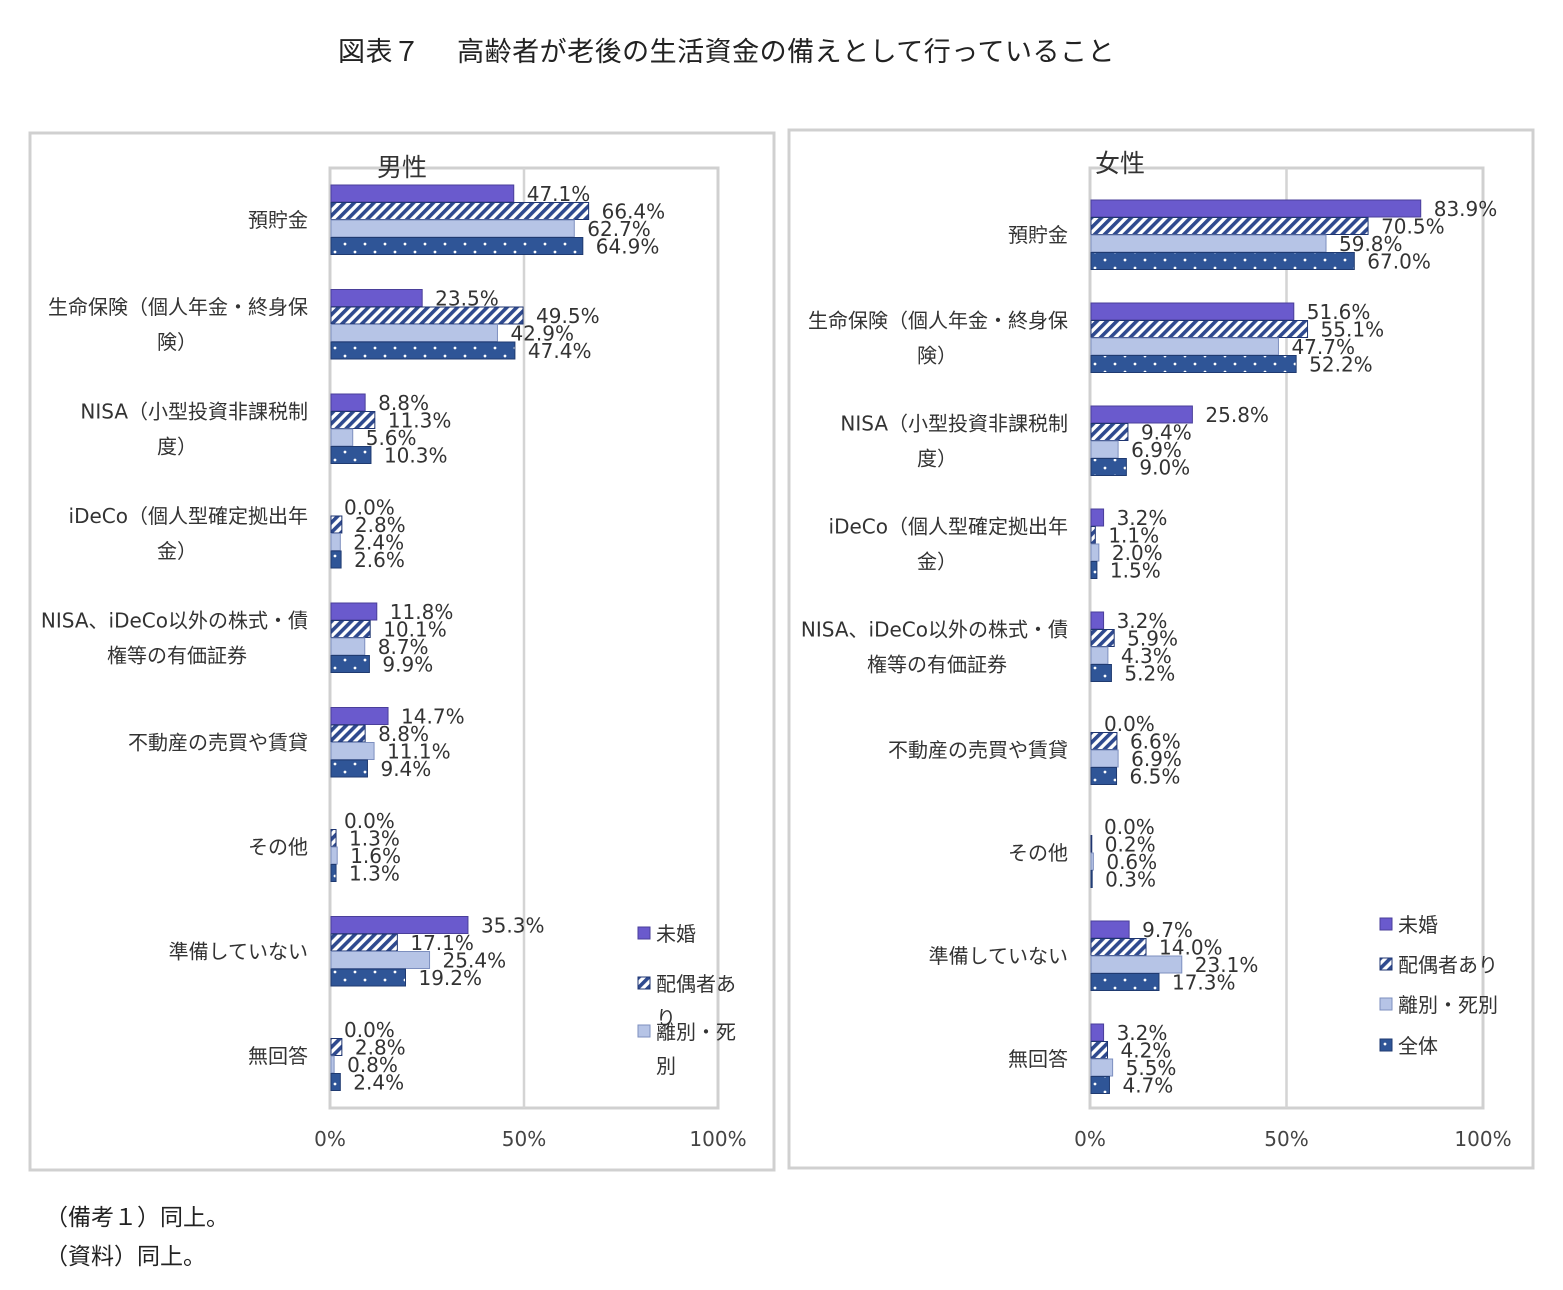 The image size is (1563, 1290). I want to click on legend-label: 離別・死, so click(696, 1032).